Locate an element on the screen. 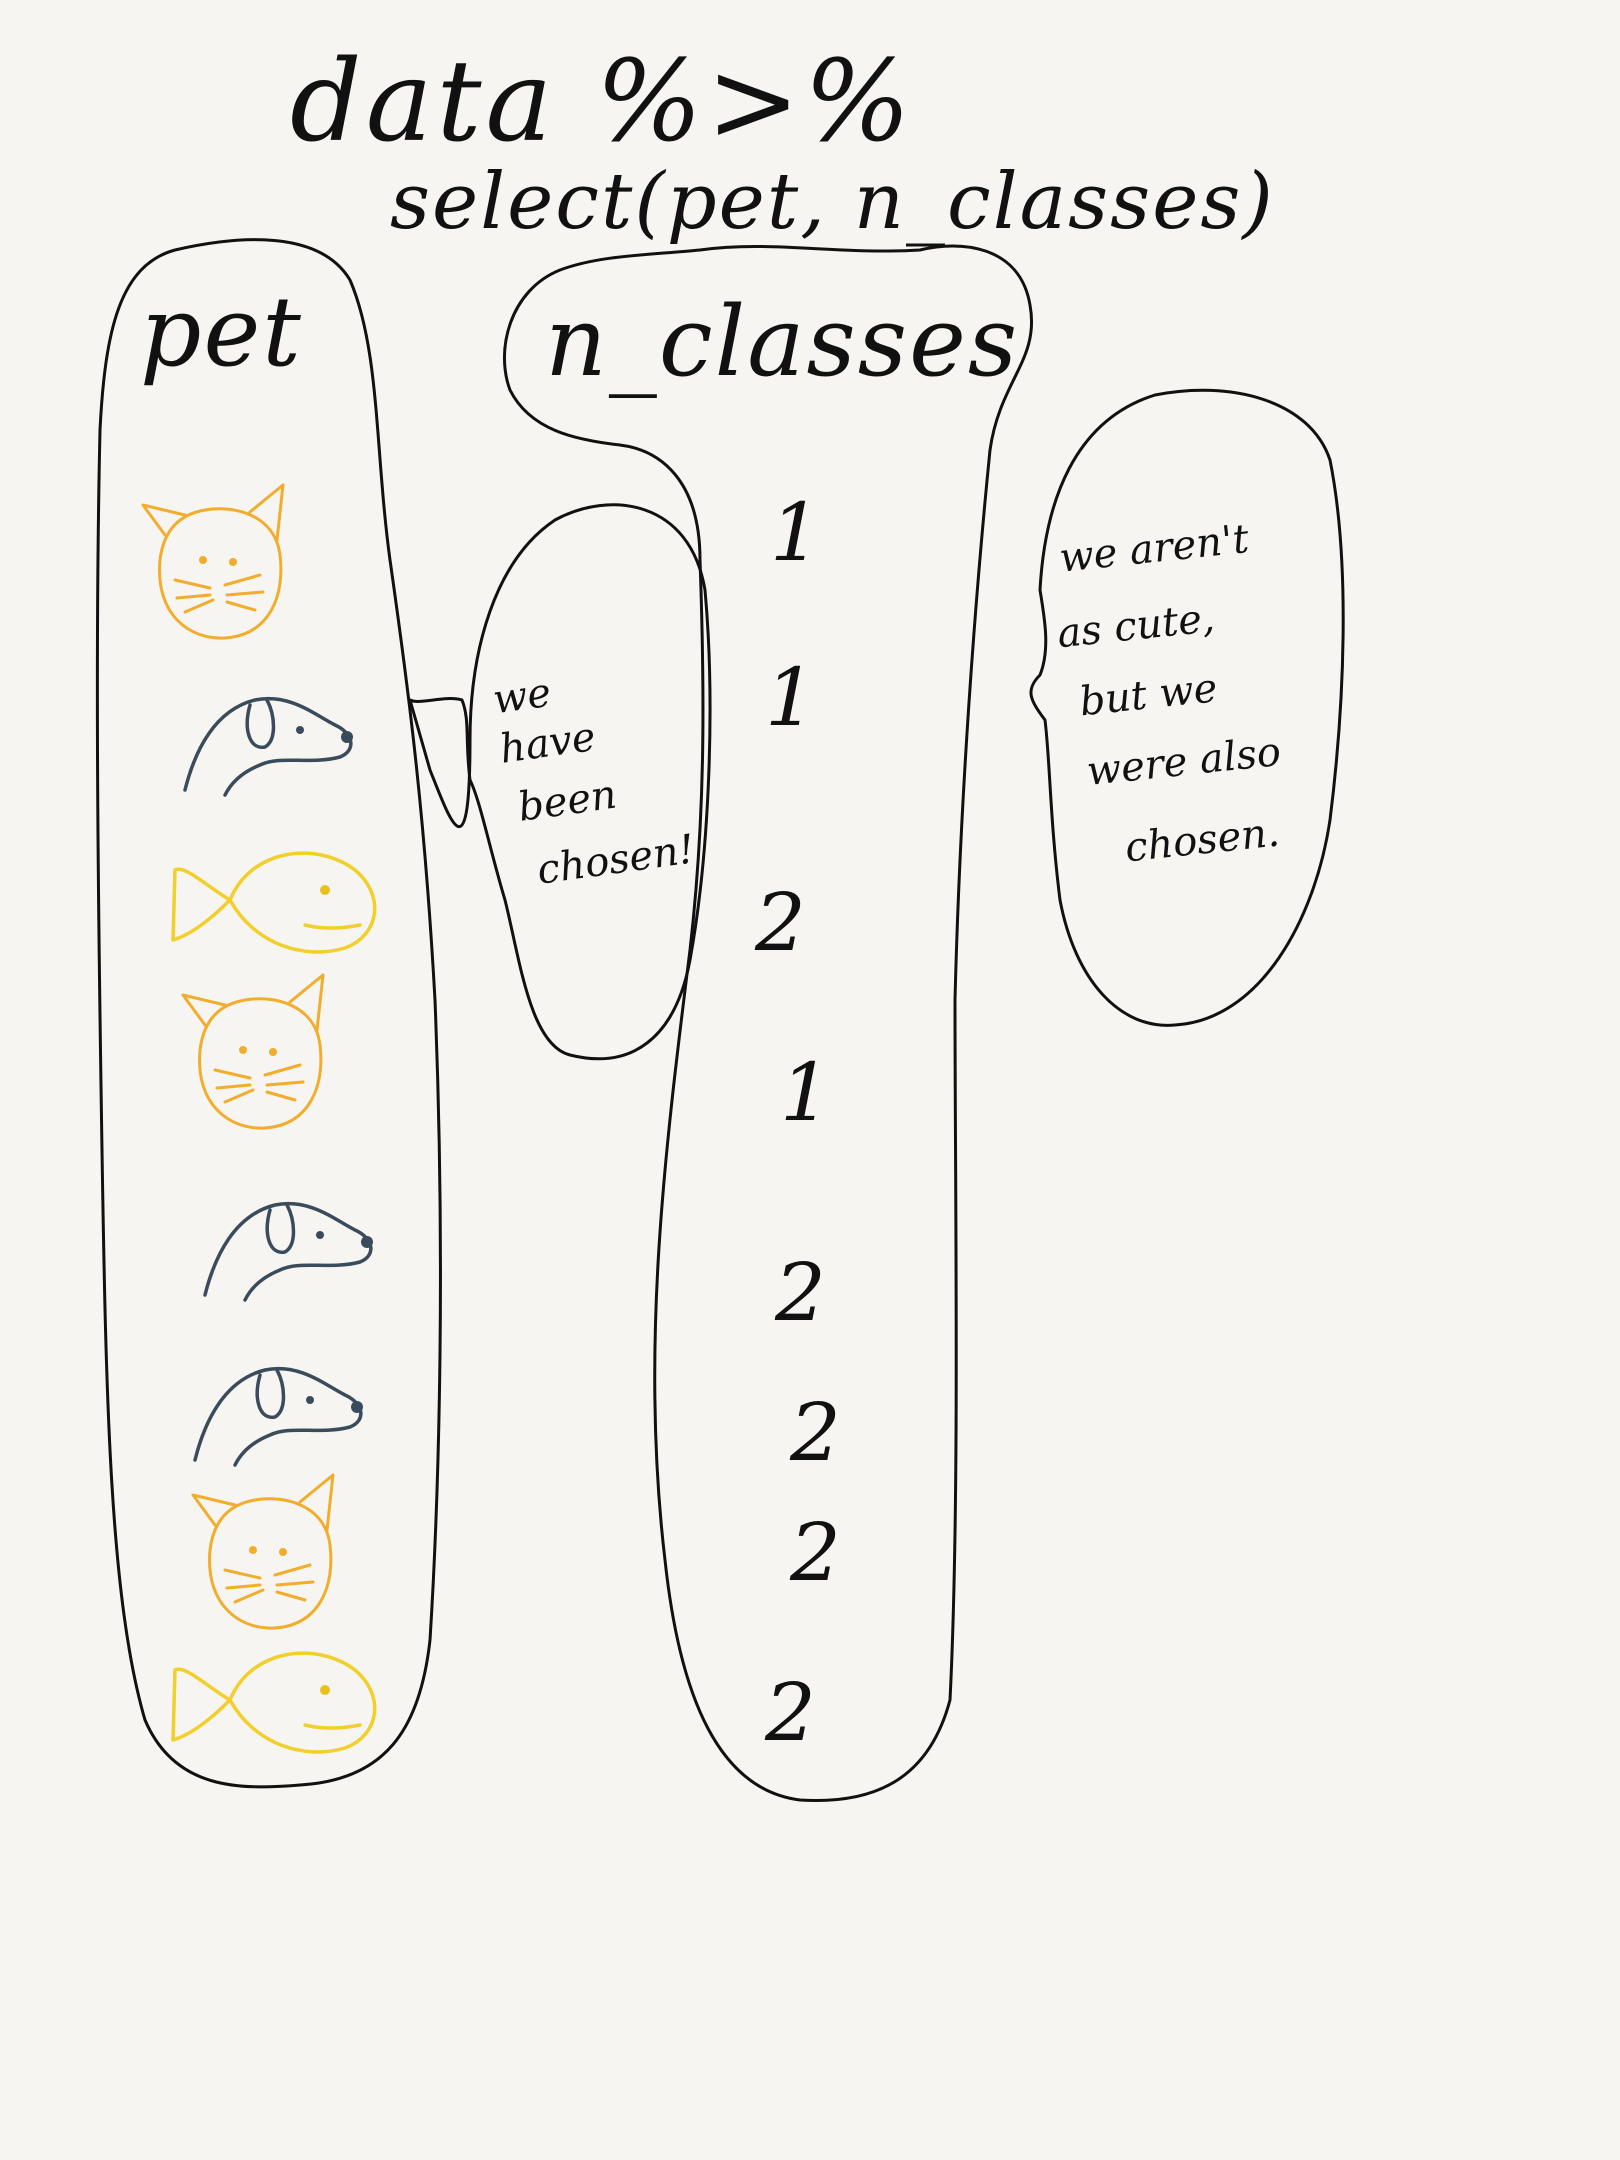  bubble-line: but we is located at coordinates (1148, 695).